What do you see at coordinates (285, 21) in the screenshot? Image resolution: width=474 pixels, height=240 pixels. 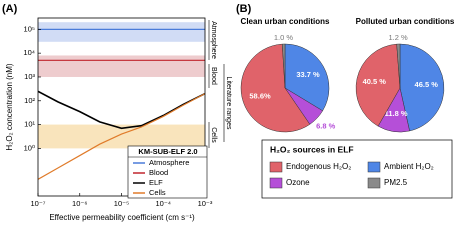 I see `pie-title: Clean urban conditions` at bounding box center [285, 21].